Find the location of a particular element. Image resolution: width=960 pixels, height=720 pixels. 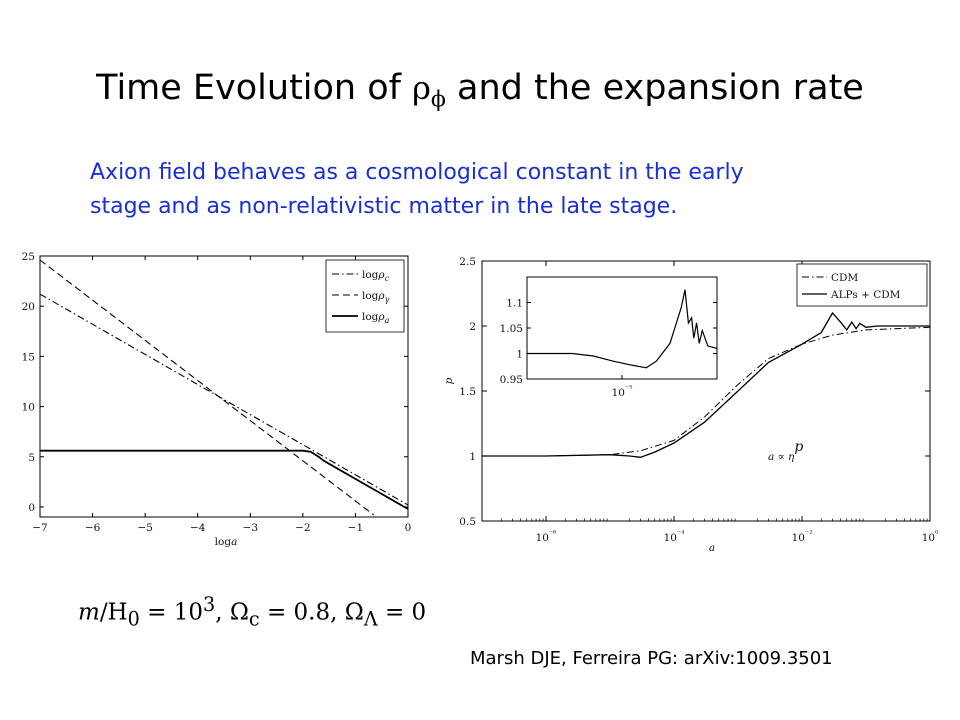

left-x-tick-label: 0 is located at coordinates (408, 528).